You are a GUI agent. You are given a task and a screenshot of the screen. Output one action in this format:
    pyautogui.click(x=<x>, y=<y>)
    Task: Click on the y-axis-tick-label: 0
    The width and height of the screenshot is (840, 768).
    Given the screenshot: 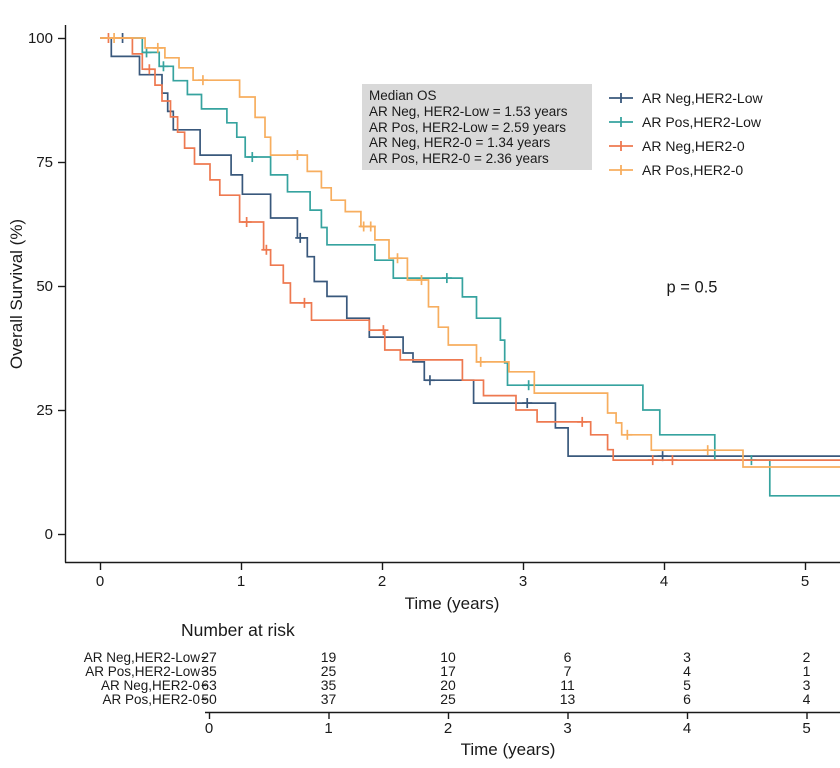 What is the action you would take?
    pyautogui.click(x=49, y=534)
    